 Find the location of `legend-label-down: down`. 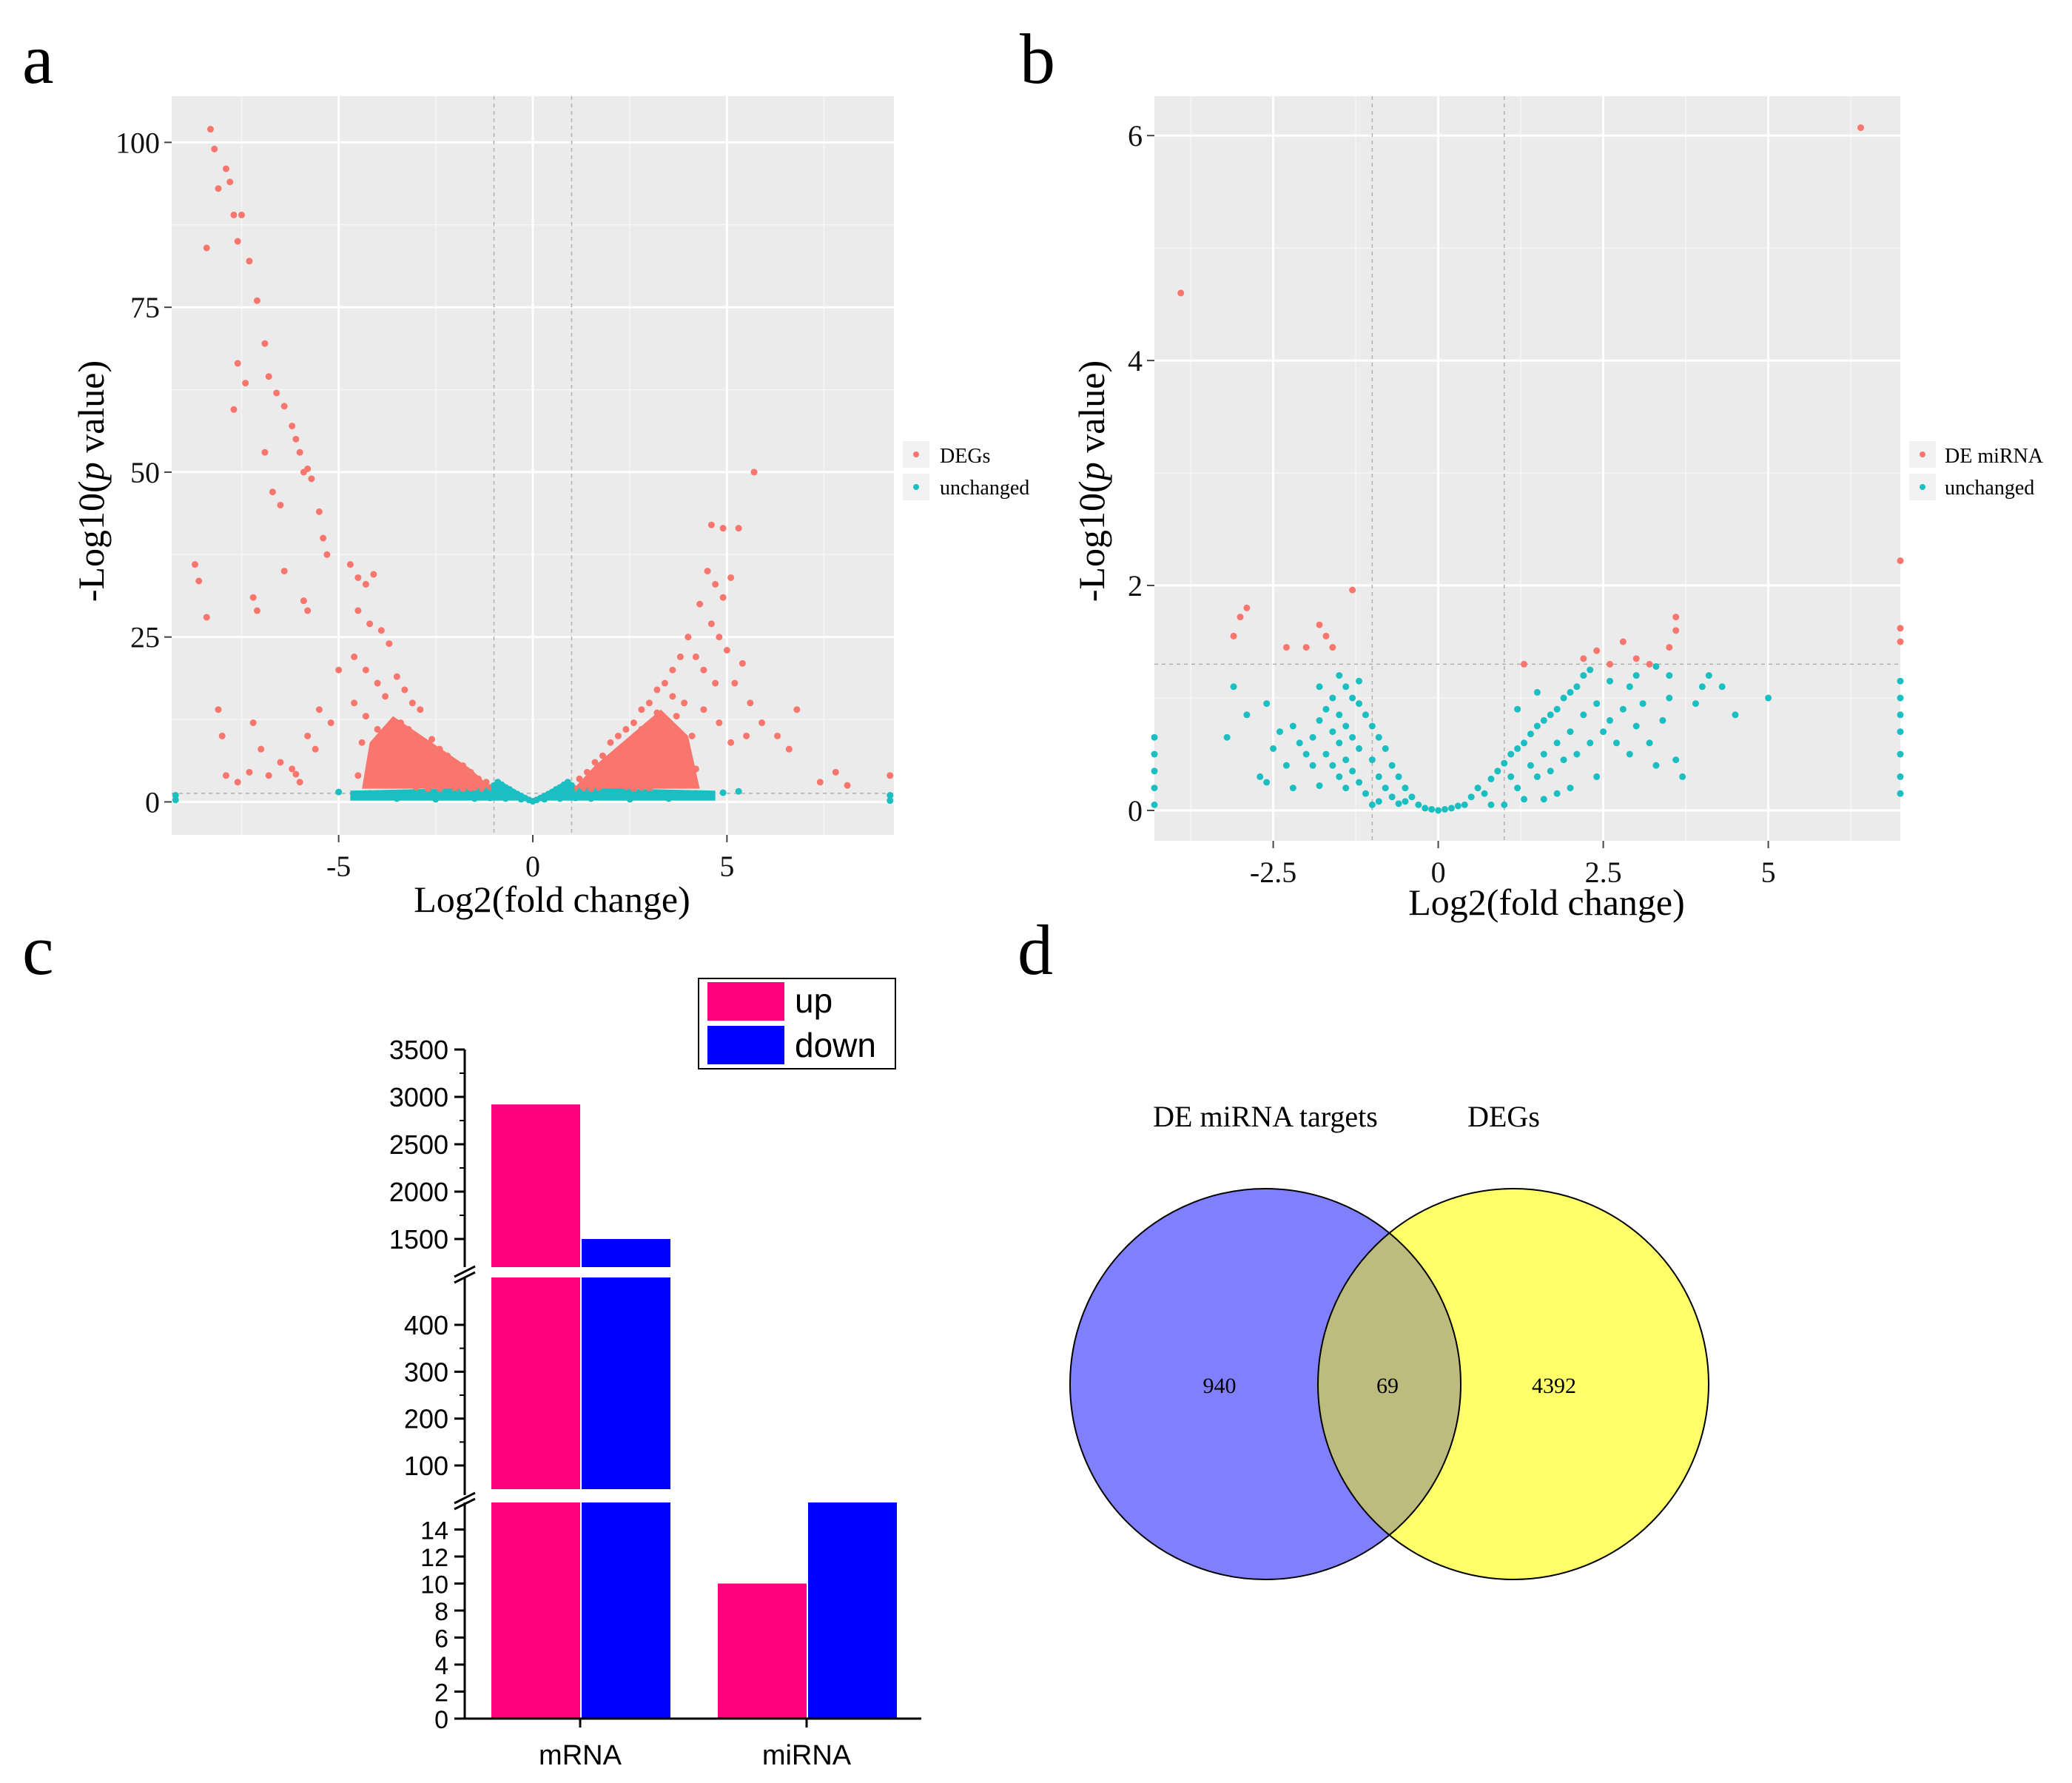

legend-label-down: down is located at coordinates (835, 1045).